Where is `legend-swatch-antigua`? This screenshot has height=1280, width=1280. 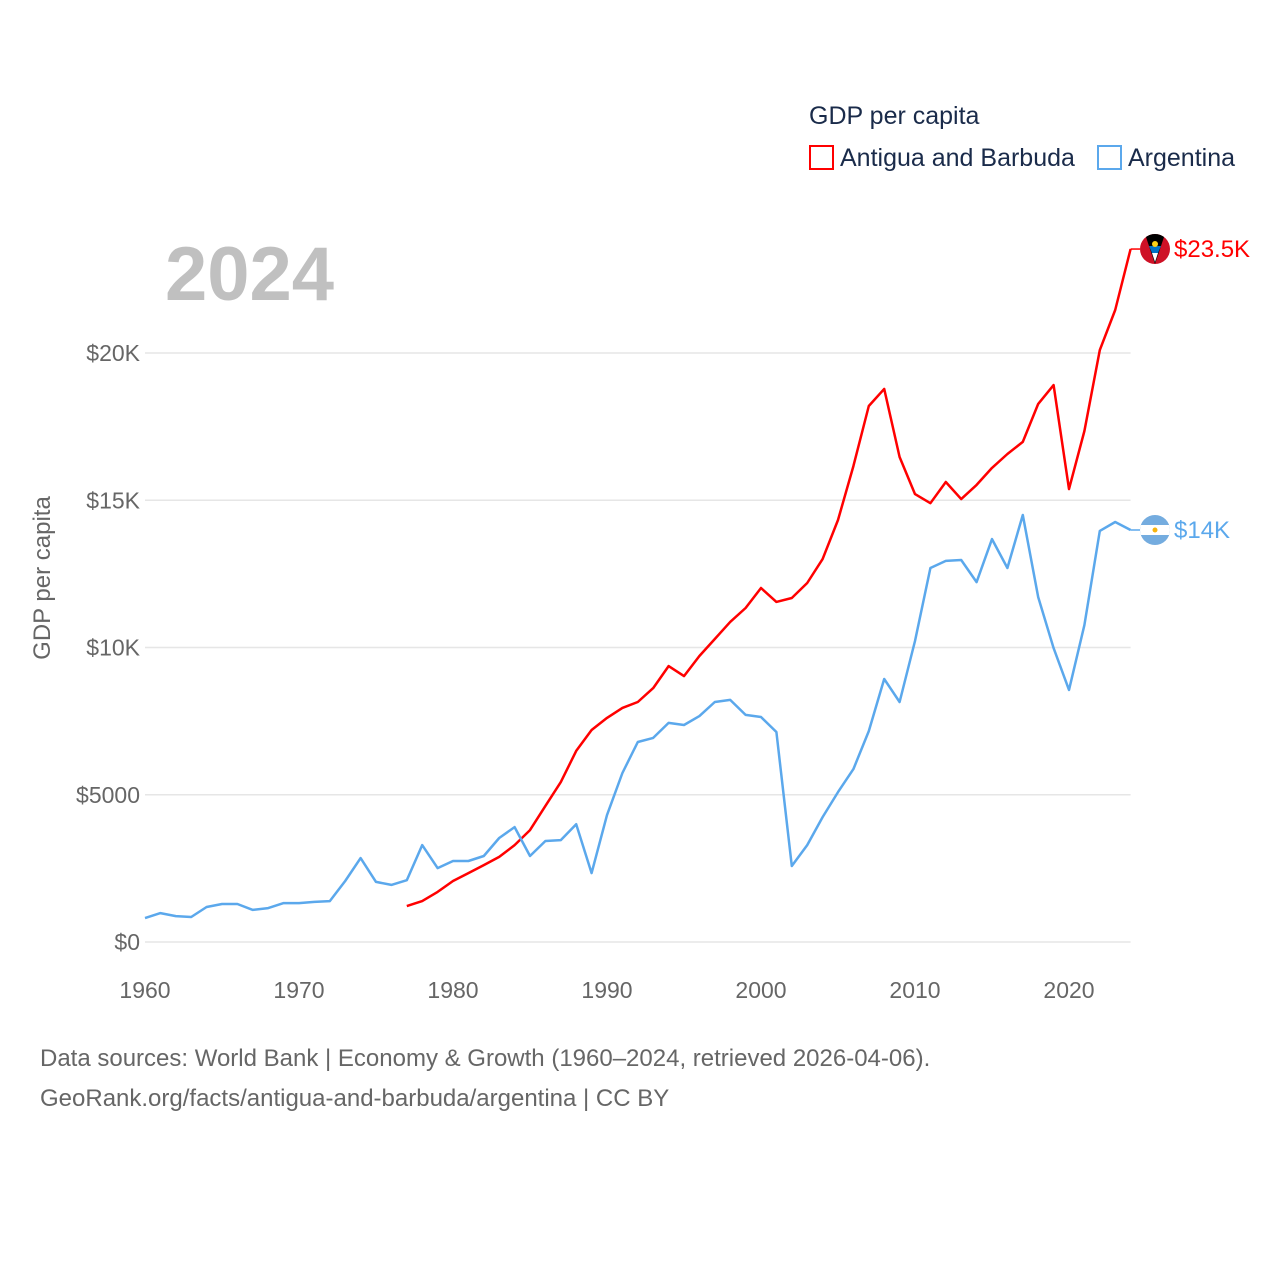
legend-swatch-antigua is located at coordinates (821, 157).